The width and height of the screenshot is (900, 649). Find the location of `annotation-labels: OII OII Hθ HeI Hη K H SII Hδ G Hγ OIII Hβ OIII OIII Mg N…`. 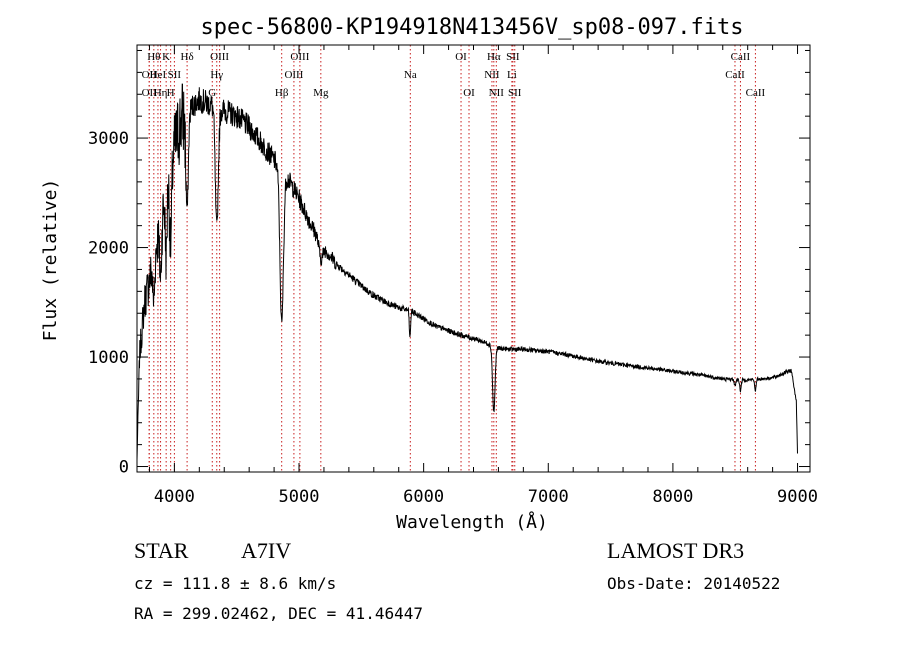

annotation-labels: OII OII Hθ HeI Hη K H SII Hδ G Hγ OIII Hβ OIII OIII Mg N… is located at coordinates (454, 75).